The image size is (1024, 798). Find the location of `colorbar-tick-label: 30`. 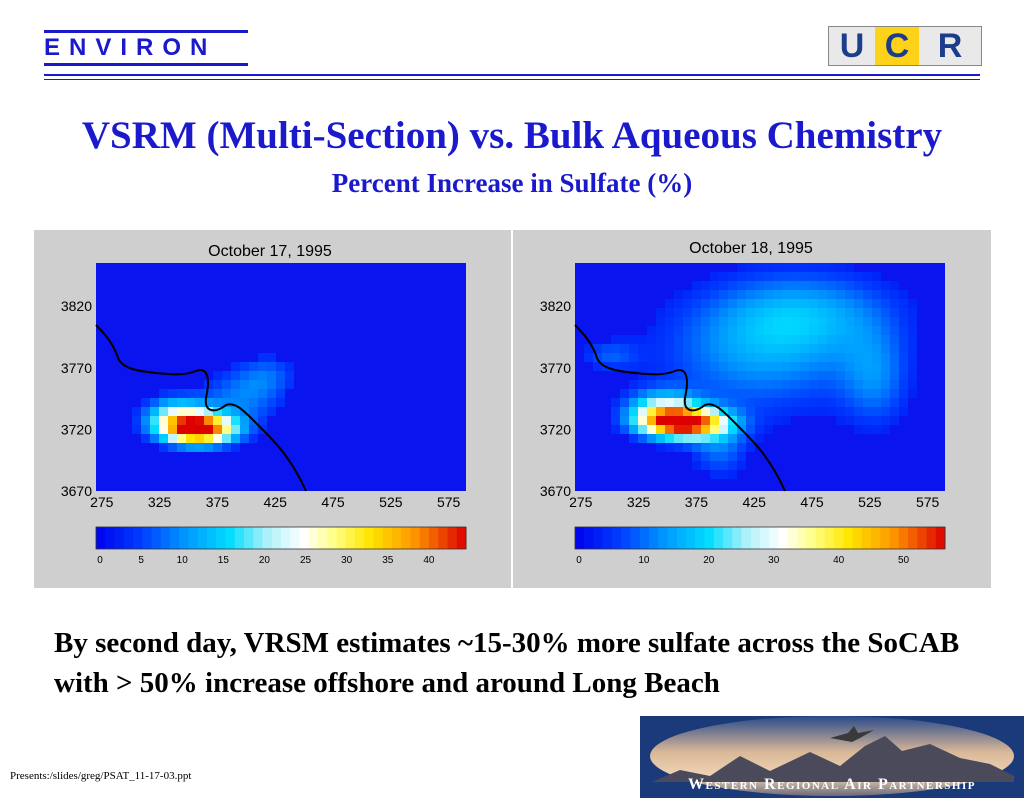

colorbar-tick-label: 30 is located at coordinates (347, 560).